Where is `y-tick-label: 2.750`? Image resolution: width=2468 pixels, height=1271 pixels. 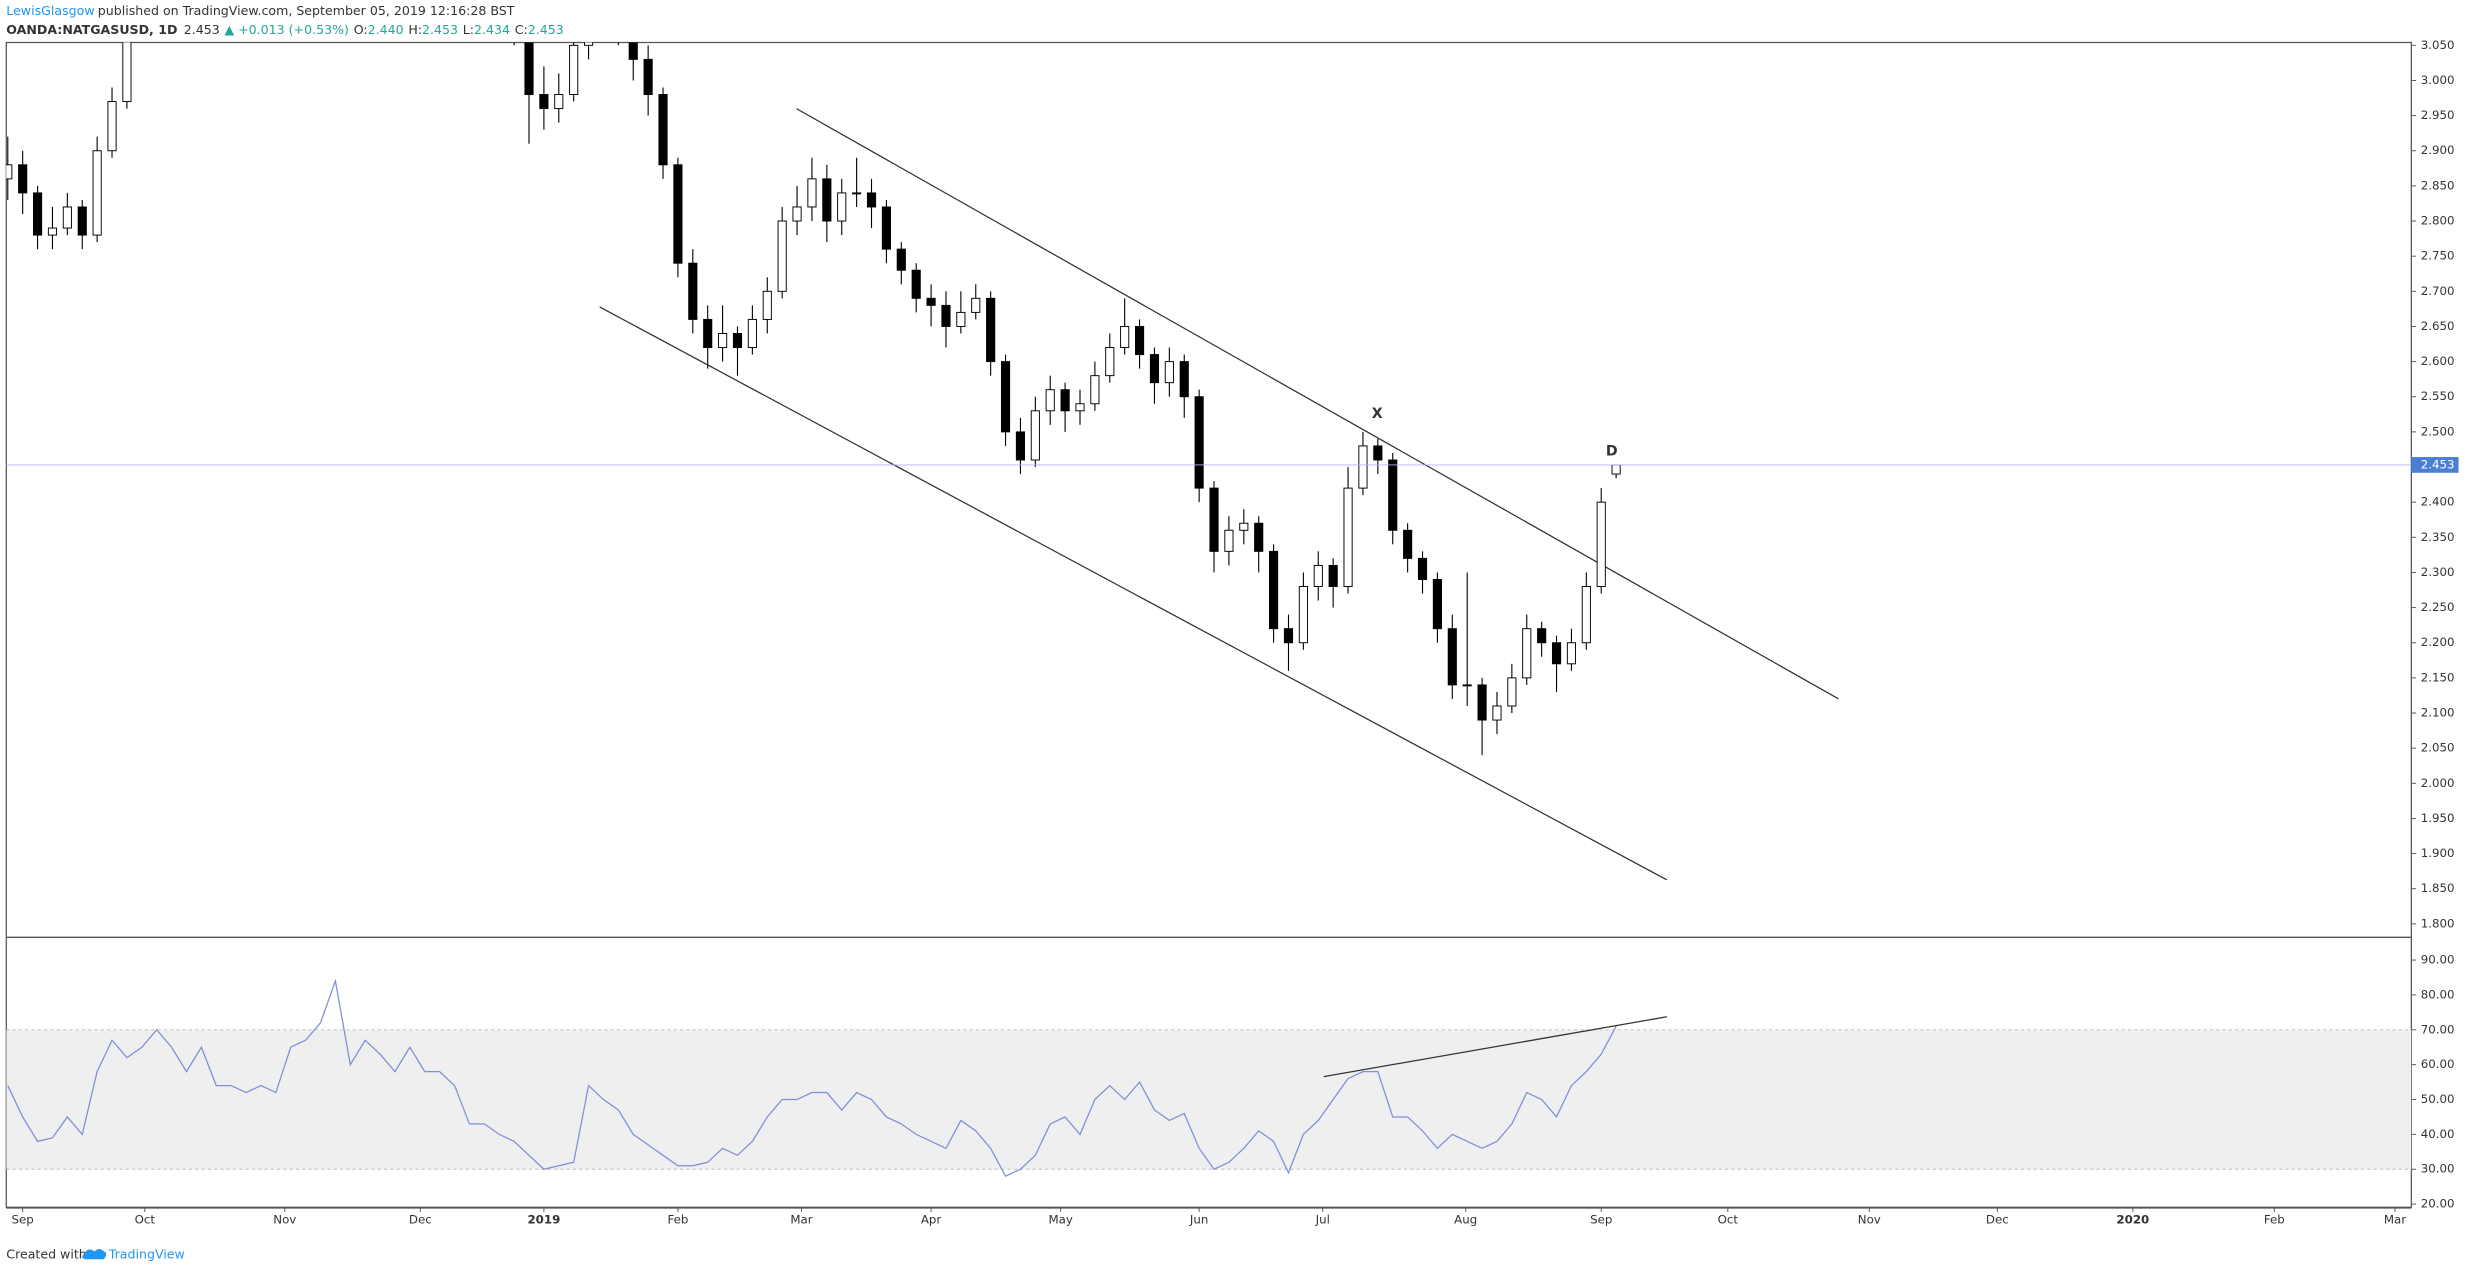 y-tick-label: 2.750 is located at coordinates (2438, 256).